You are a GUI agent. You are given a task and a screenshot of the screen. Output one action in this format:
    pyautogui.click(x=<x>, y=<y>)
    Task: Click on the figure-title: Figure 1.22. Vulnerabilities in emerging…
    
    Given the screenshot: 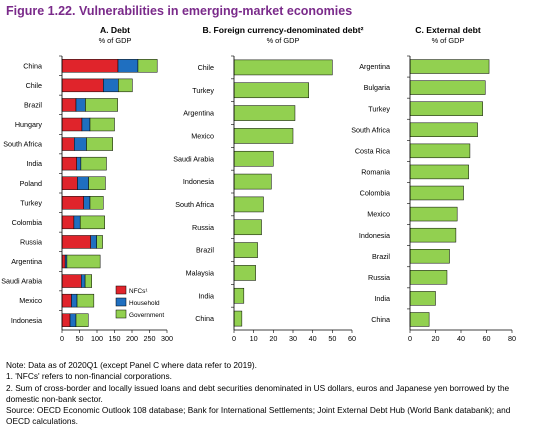 What is the action you would take?
    pyautogui.click(x=179, y=11)
    